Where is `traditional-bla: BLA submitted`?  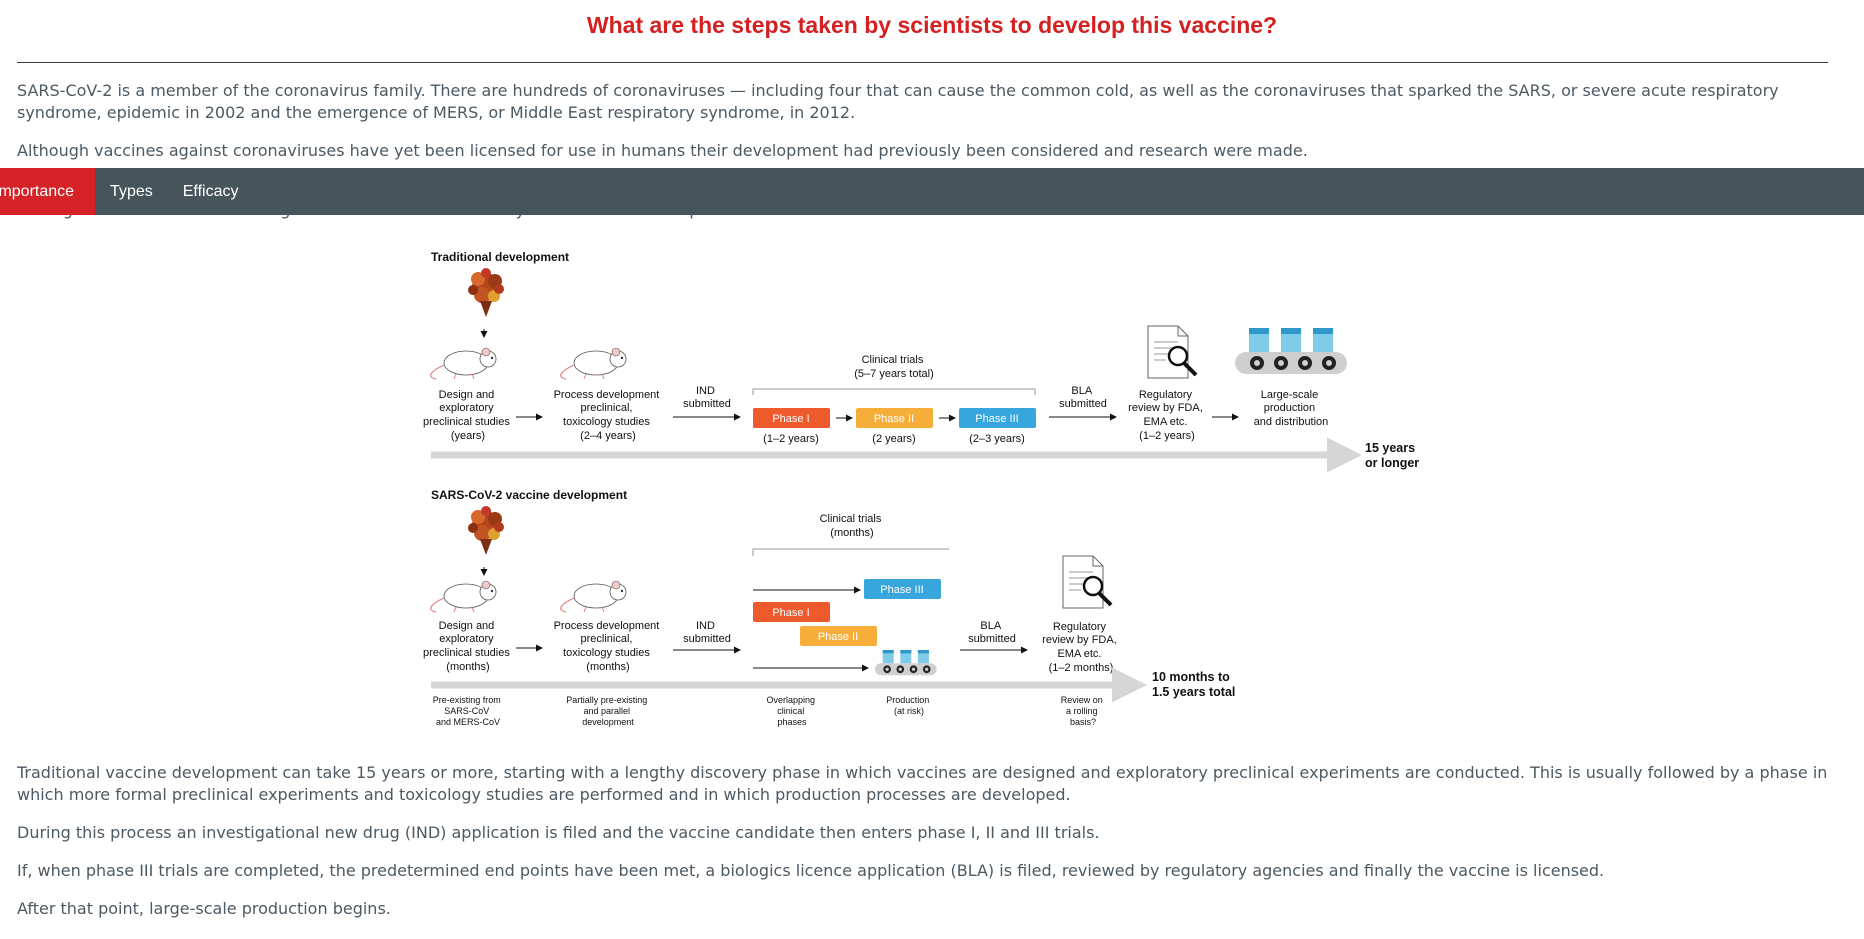
traditional-bla: BLA submitted is located at coordinates (1083, 397).